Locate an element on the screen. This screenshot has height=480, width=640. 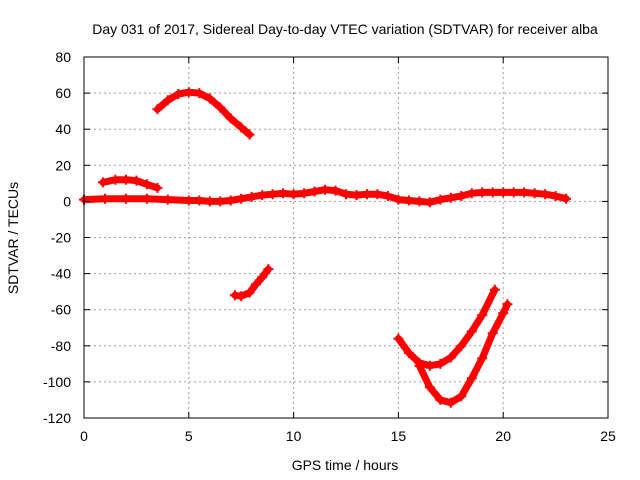
x-tick-label: 15 is located at coordinates (399, 436).